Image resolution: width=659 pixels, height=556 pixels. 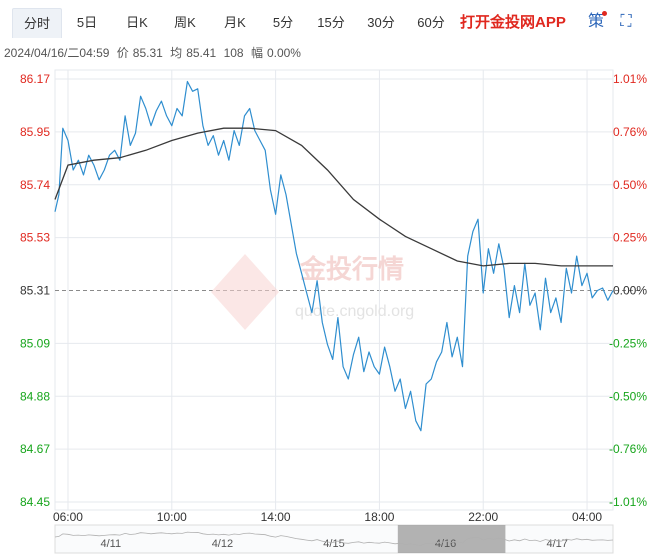 What do you see at coordinates (35, 502) in the screenshot?
I see `price-tick-label: 84.45` at bounding box center [35, 502].